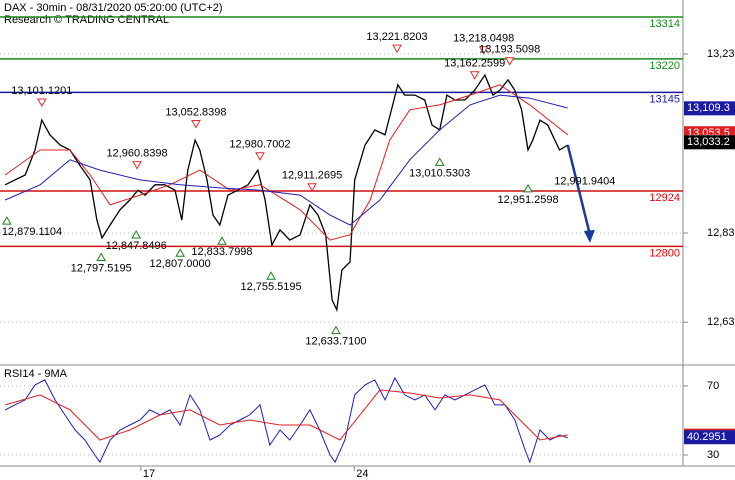  Describe the element at coordinates (721, 322) in the screenshot. I see `y-tick-label: 12,630` at that location.